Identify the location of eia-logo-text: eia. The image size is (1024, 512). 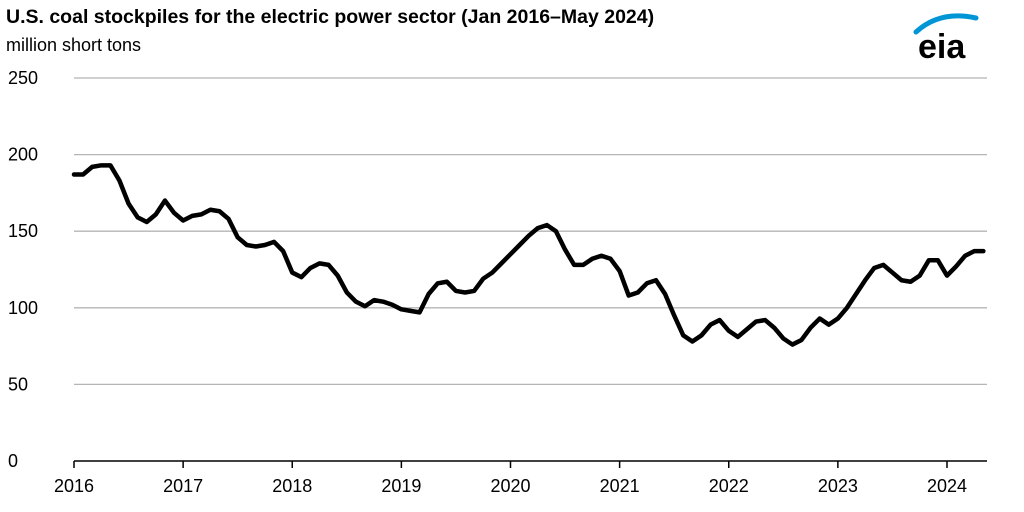
(942, 46).